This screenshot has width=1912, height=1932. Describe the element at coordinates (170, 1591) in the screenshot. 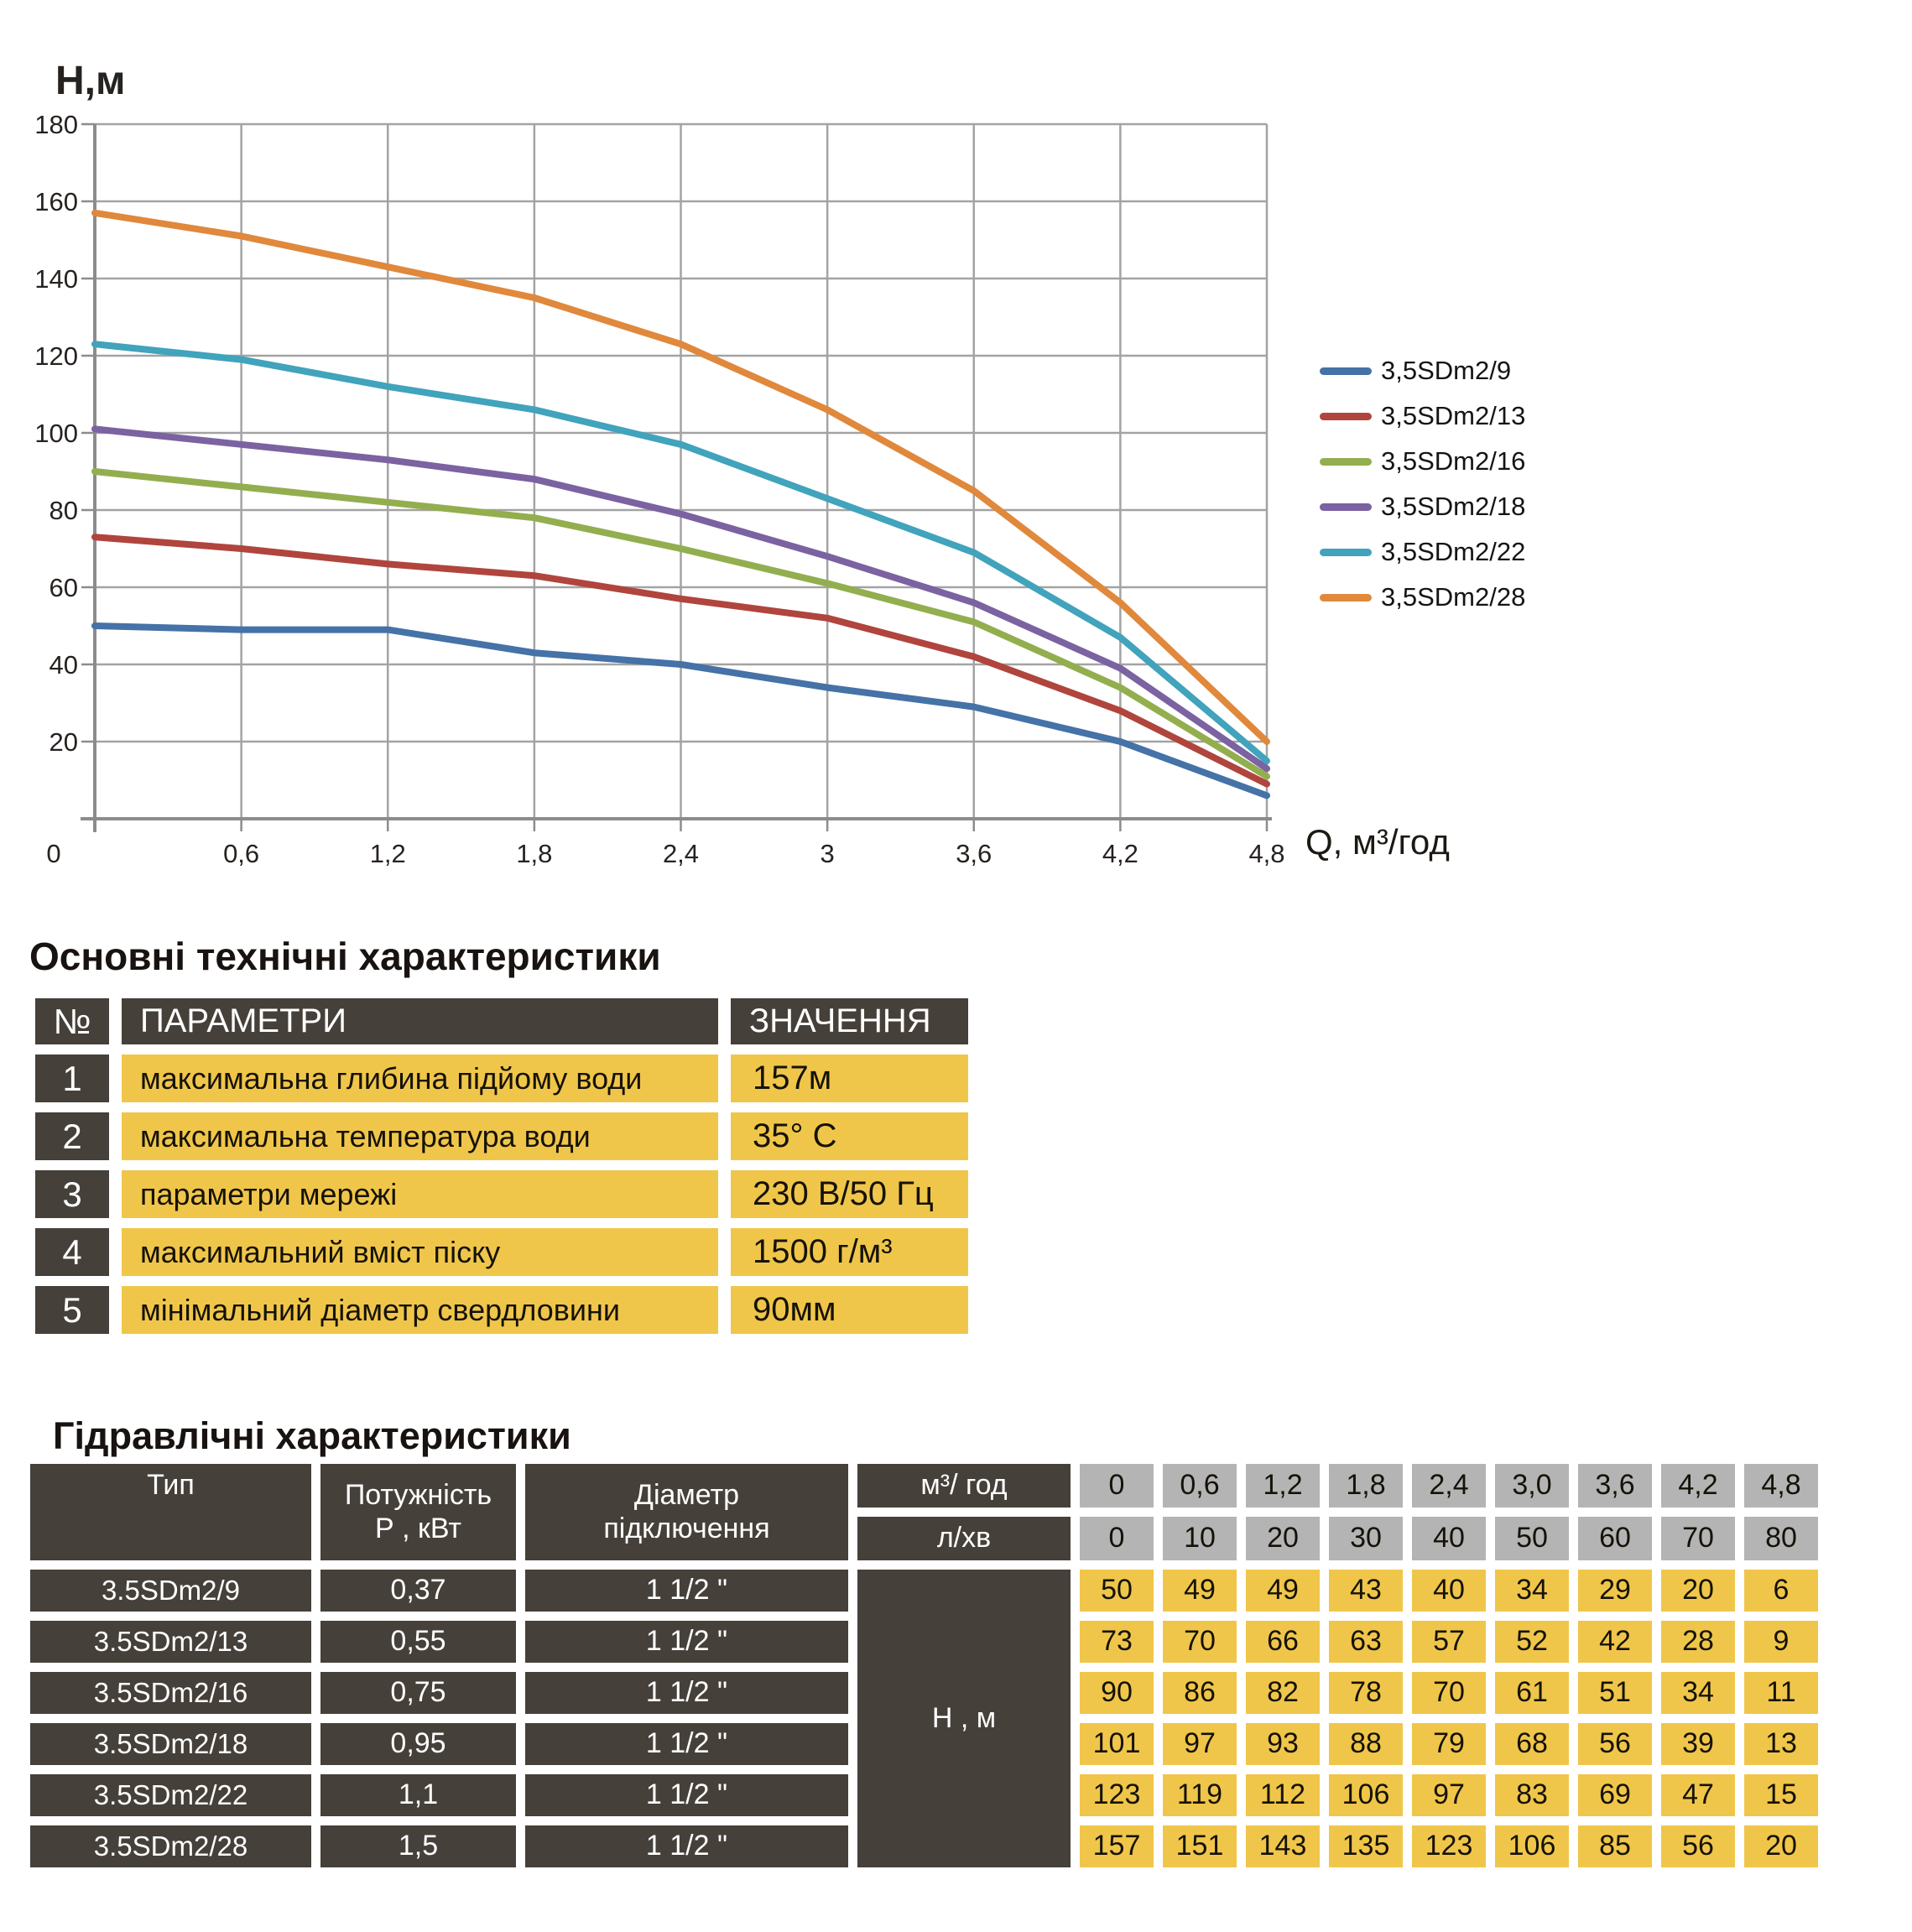

I see `hydro-row-type: 3.5SDm2/9` at that location.